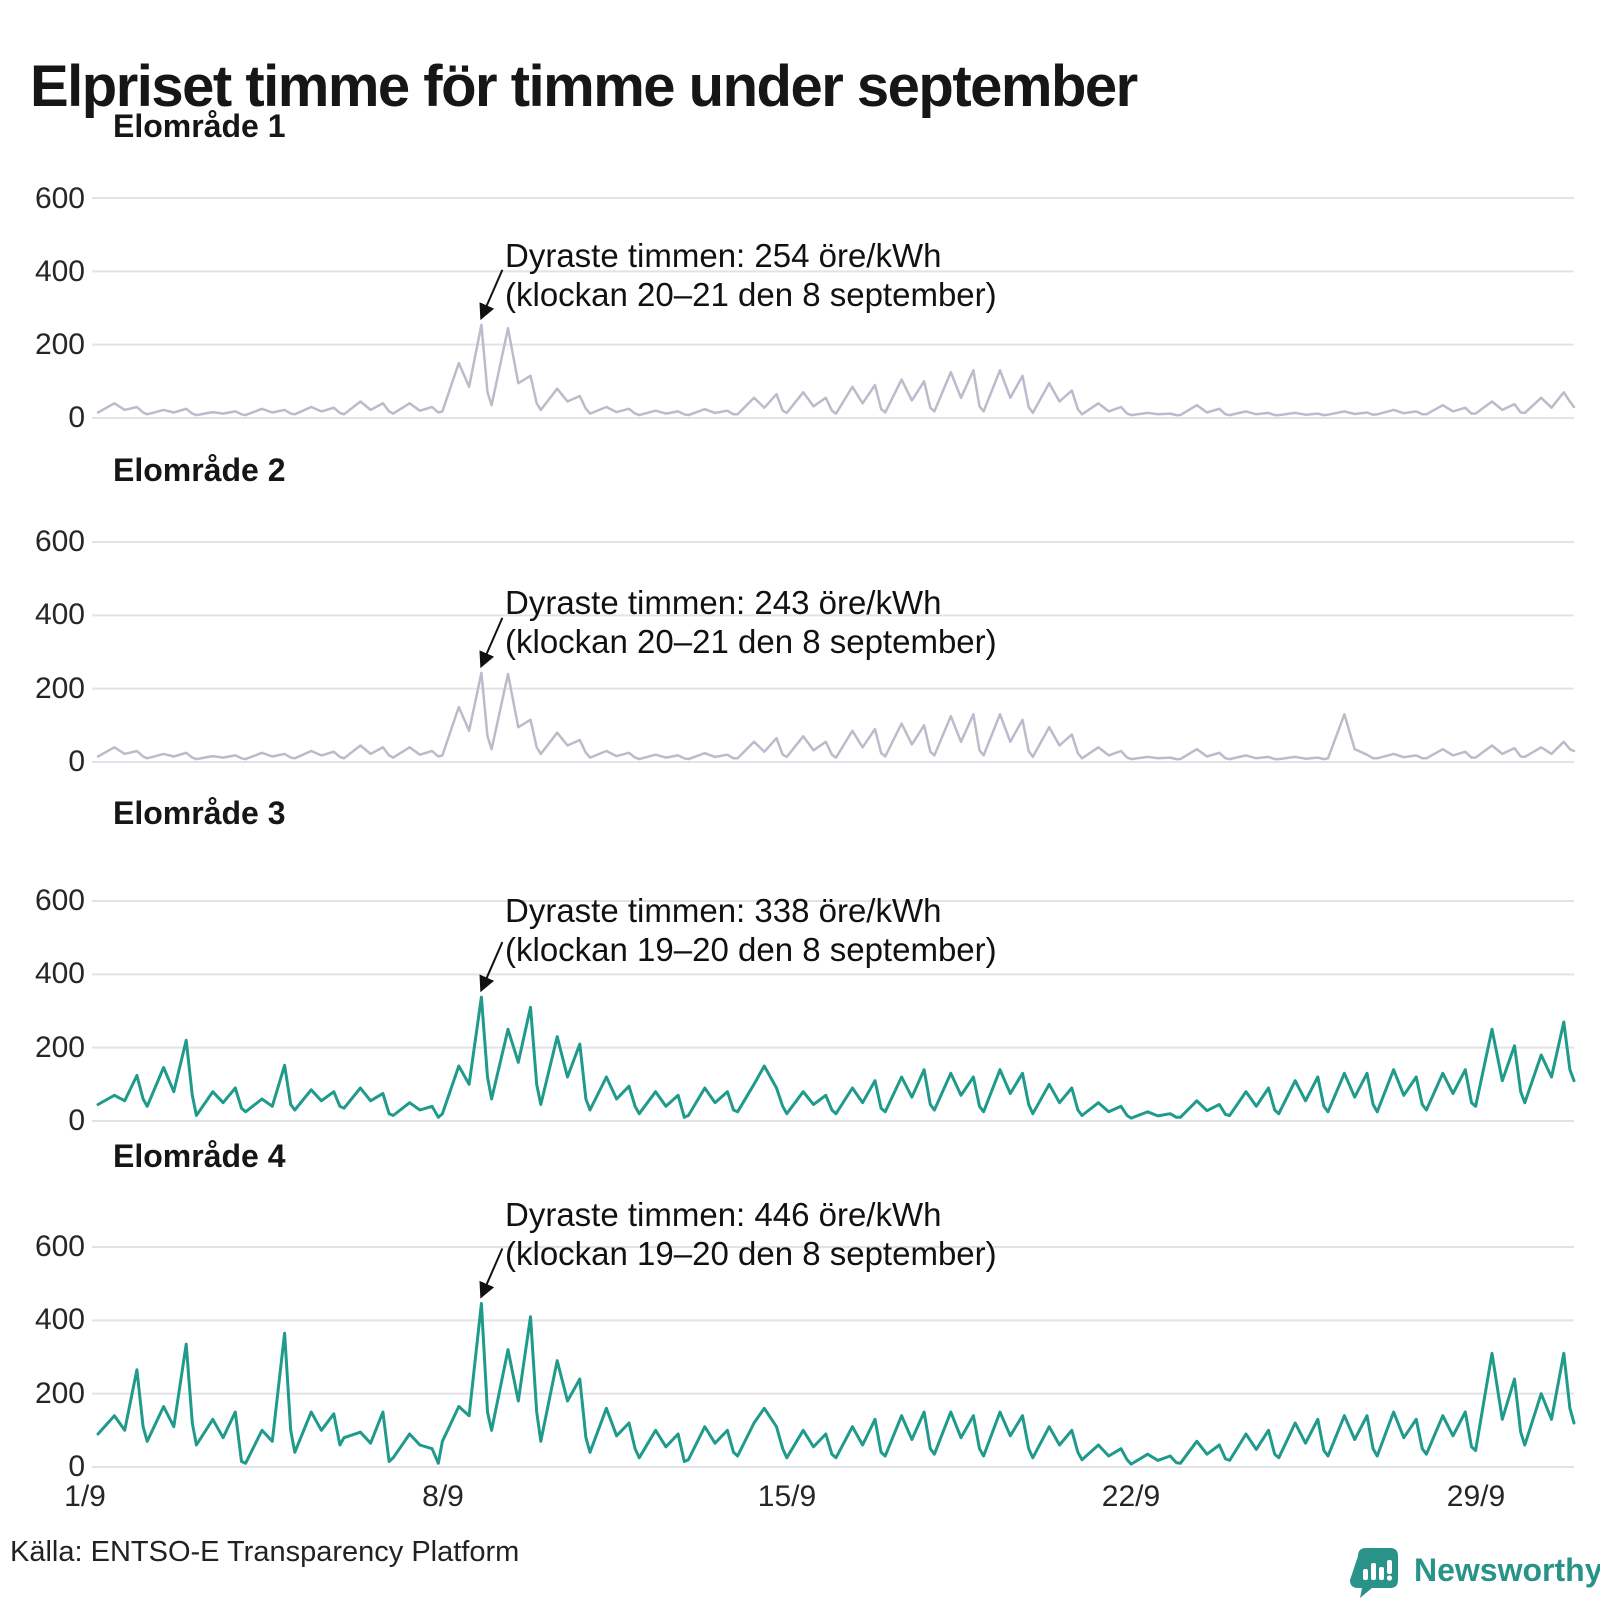 The height and width of the screenshot is (1600, 1600). What do you see at coordinates (1131, 1496) in the screenshot?
I see `x-tick-label: 22/9` at bounding box center [1131, 1496].